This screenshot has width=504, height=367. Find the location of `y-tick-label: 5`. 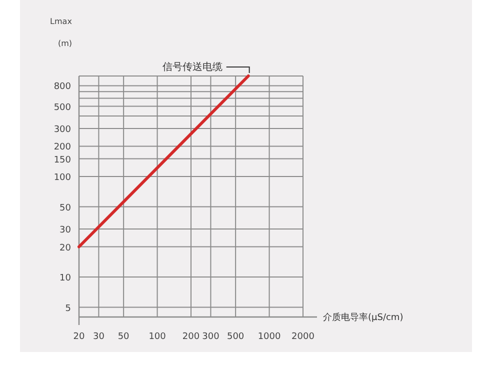

y-tick-label: 5 is located at coordinates (68, 309).